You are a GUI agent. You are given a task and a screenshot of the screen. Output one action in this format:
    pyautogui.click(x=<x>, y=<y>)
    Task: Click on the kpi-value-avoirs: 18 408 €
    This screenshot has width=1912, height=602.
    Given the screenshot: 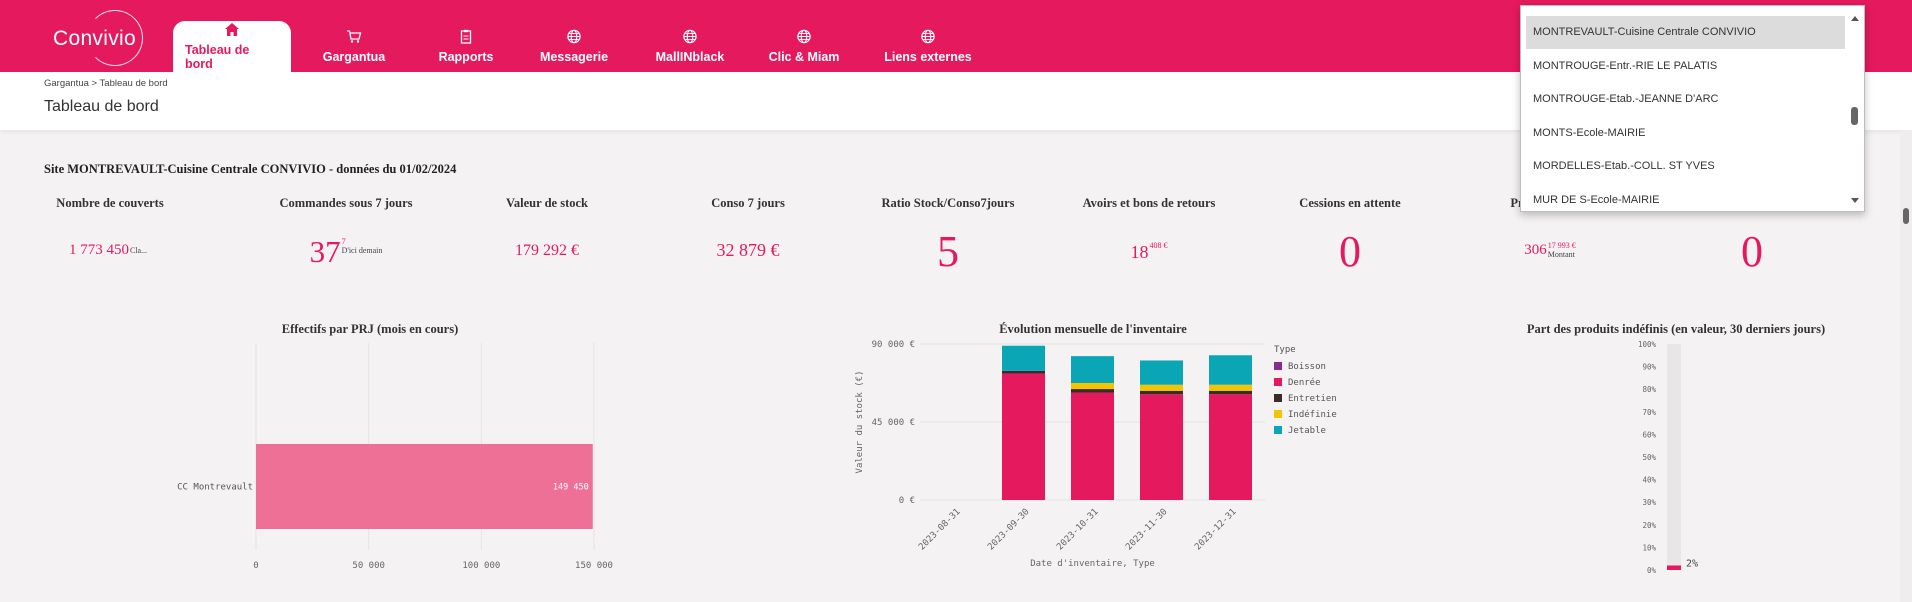 What is the action you would take?
    pyautogui.click(x=1149, y=252)
    